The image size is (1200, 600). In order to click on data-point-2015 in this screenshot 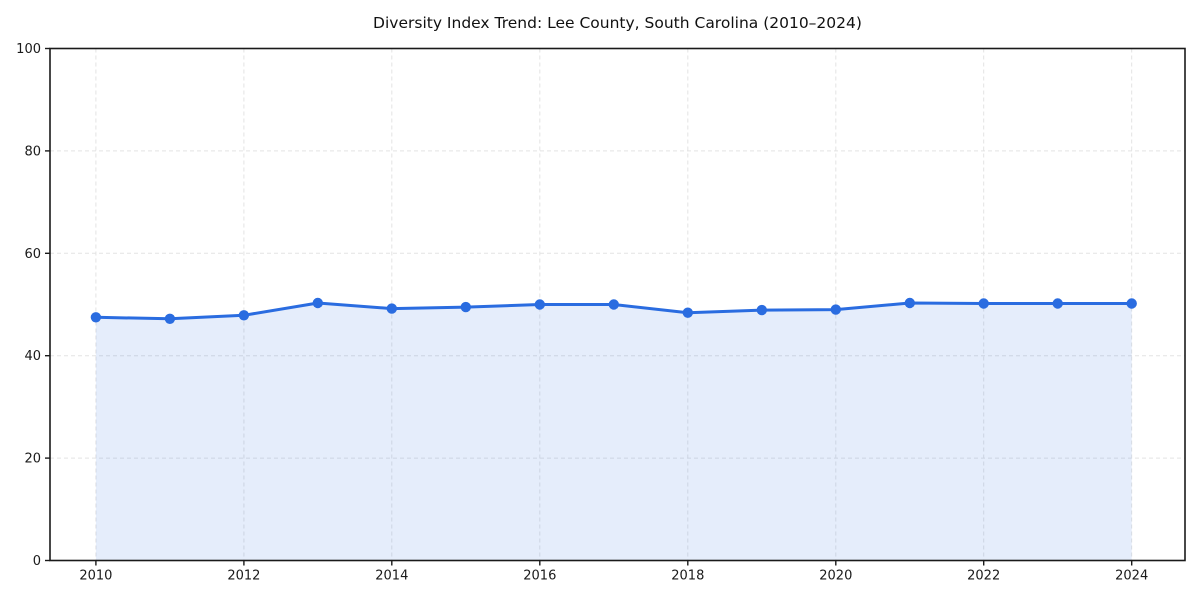, I will do `click(465, 307)`.